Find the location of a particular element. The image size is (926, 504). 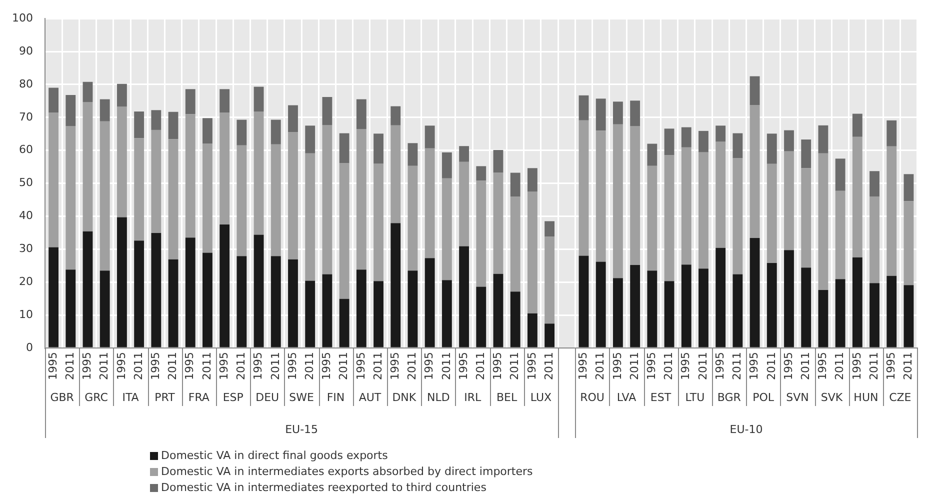

text: BEL is located at coordinates (507, 397).